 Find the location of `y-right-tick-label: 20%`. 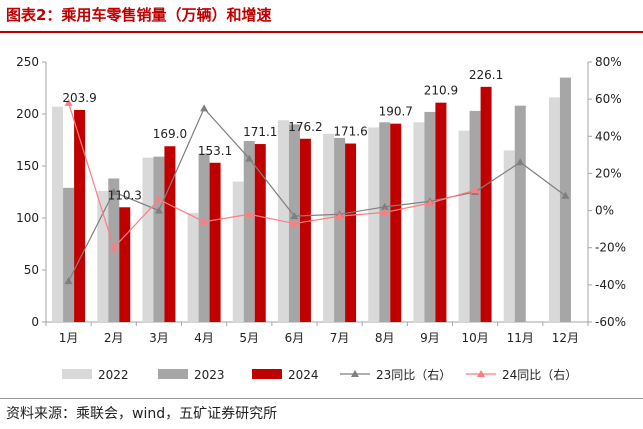

y-right-tick-label: 20% is located at coordinates (608, 173).